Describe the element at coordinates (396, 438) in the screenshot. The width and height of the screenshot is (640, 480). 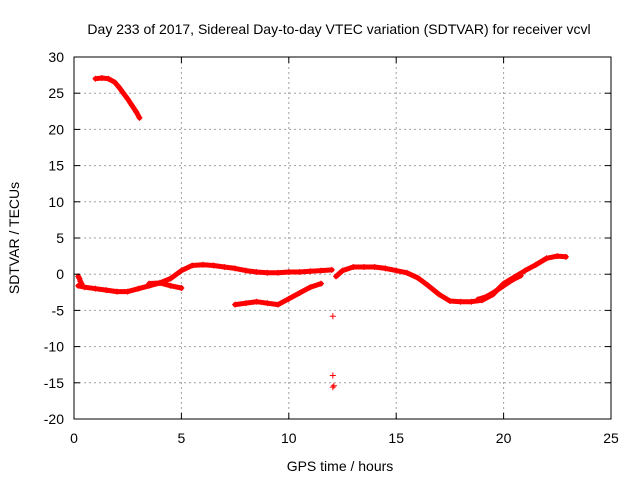
I see `x-tick-label-3: 15` at that location.